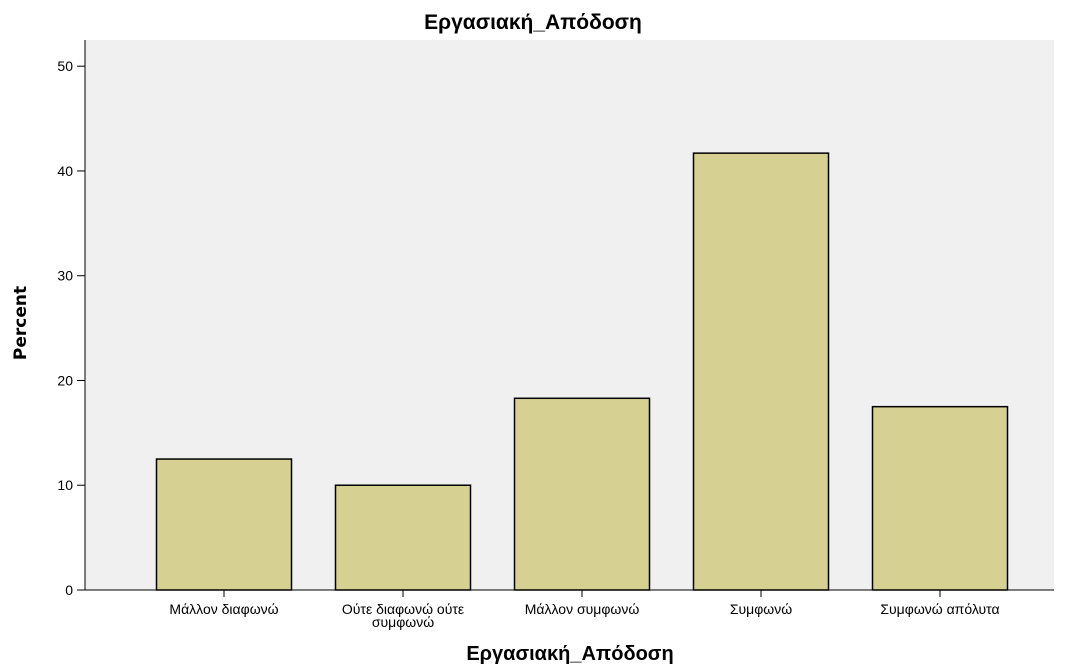  I want to click on x-tick-label: Συμφωνώ, so click(761, 609).